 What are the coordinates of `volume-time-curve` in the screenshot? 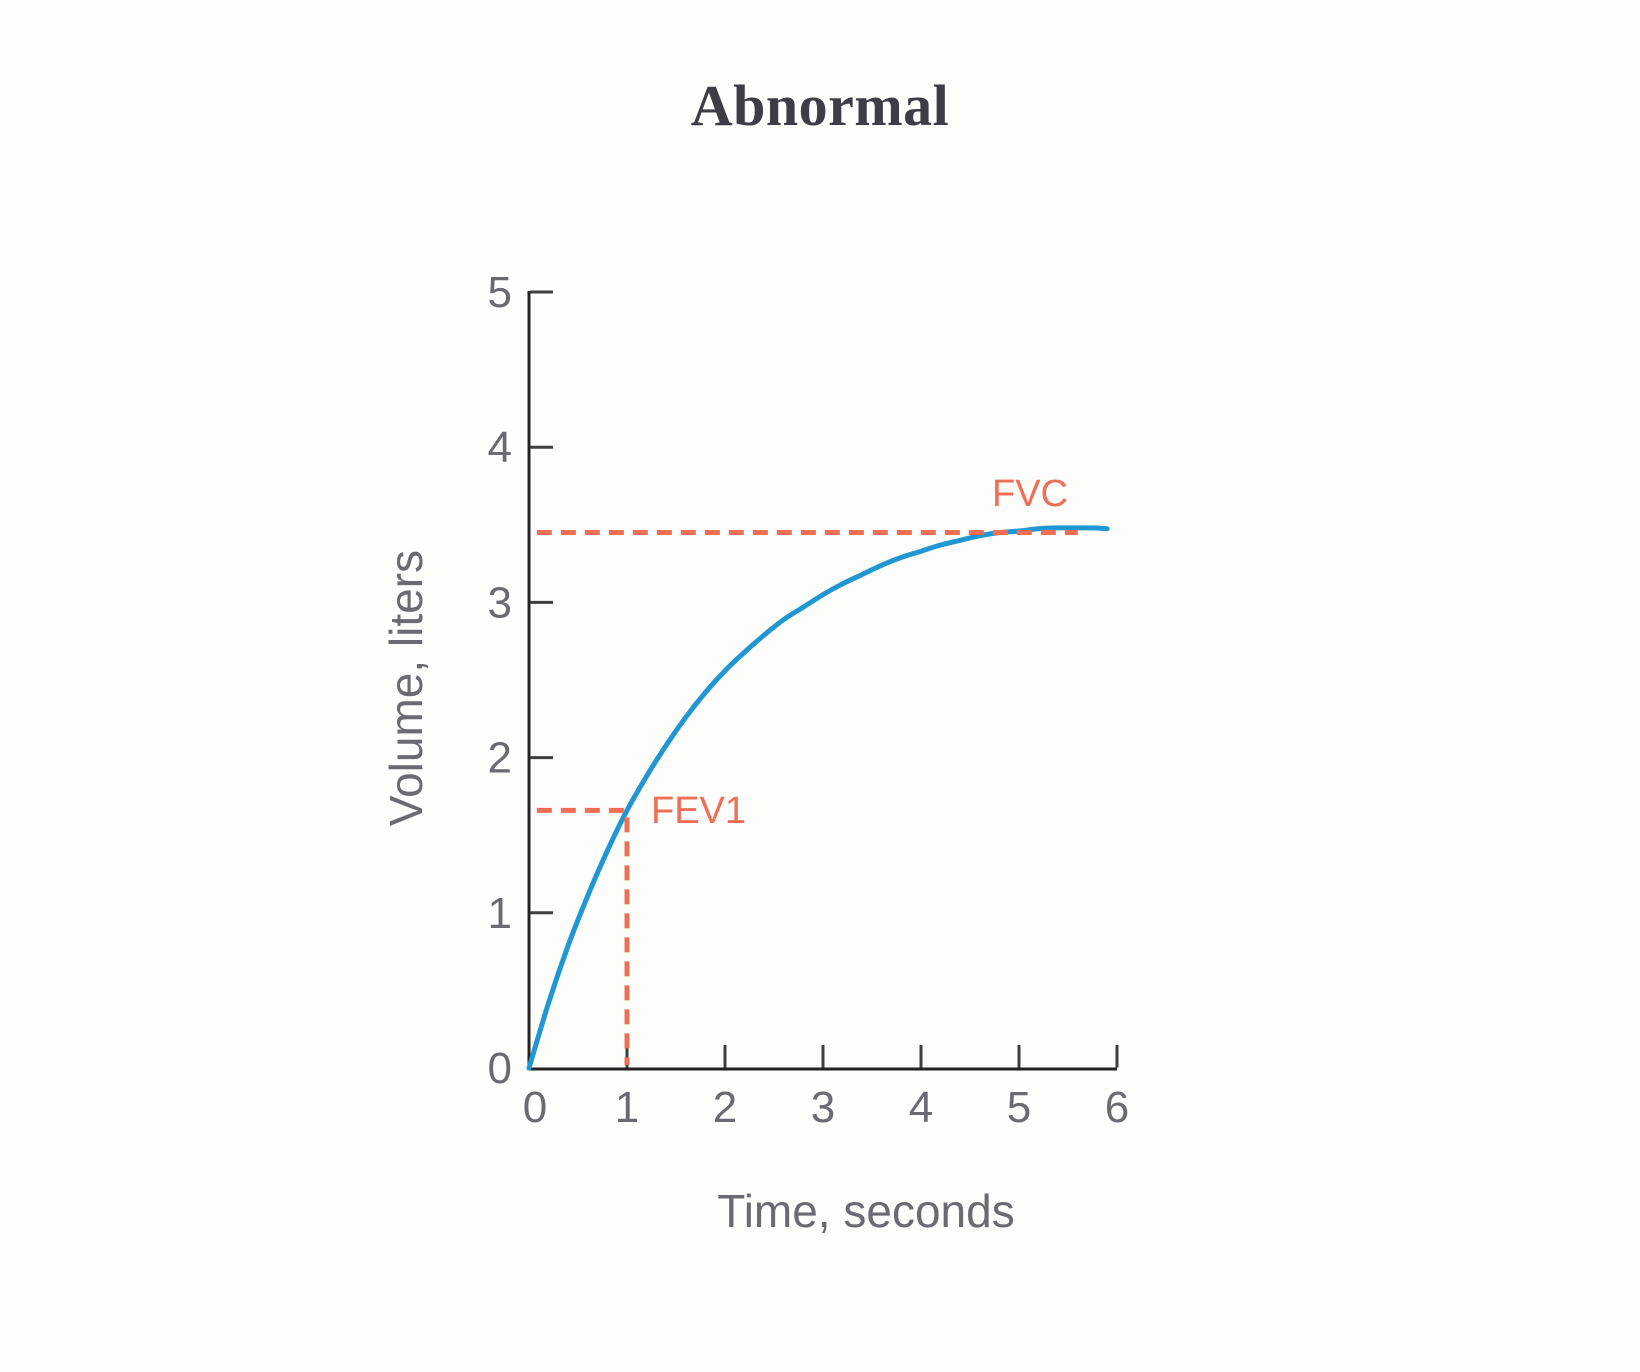 It's located at (818, 798).